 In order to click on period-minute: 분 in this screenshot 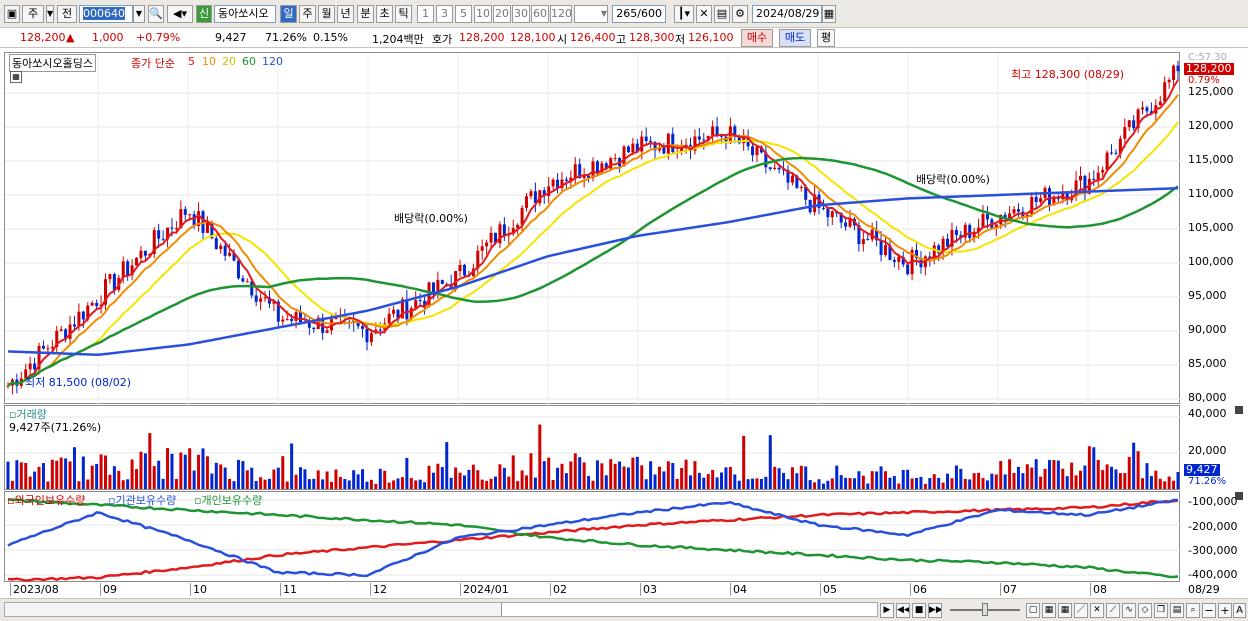, I will do `click(365, 14)`.